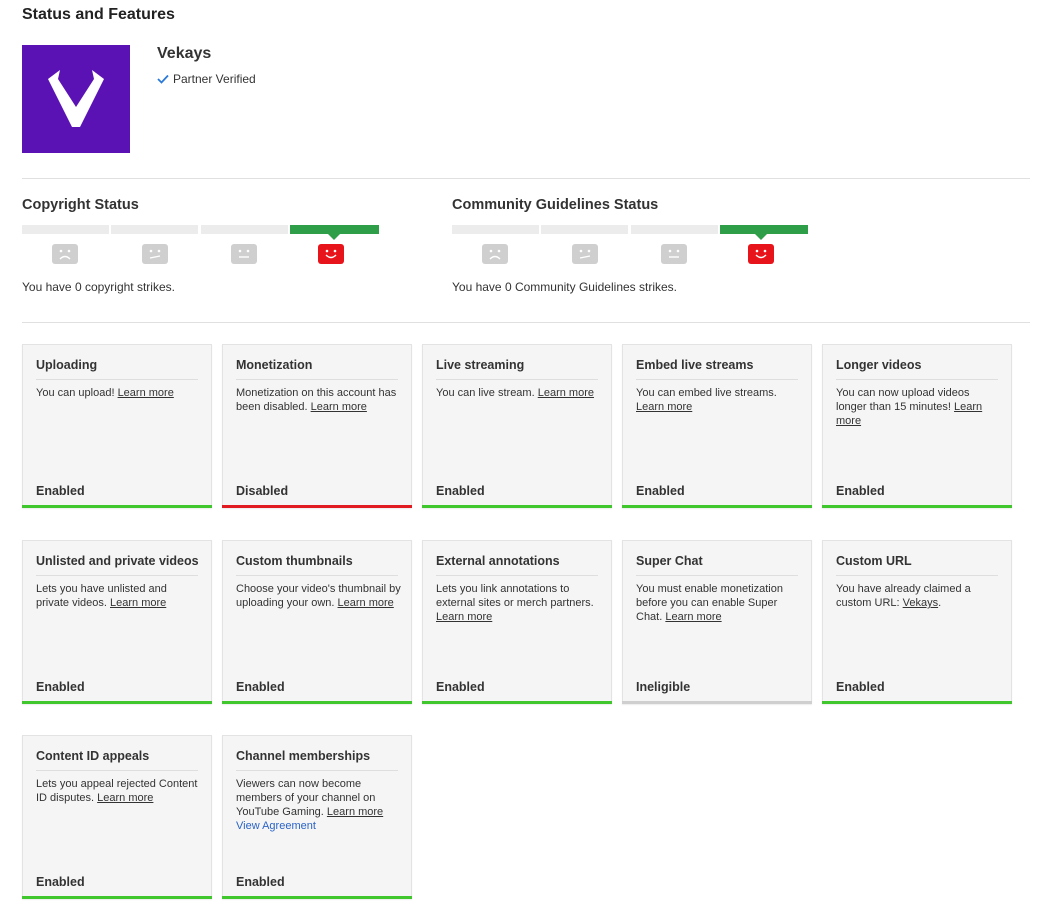 This screenshot has width=1043, height=910. What do you see at coordinates (80, 205) in the screenshot?
I see `copyright-status-title: Copyright Status` at bounding box center [80, 205].